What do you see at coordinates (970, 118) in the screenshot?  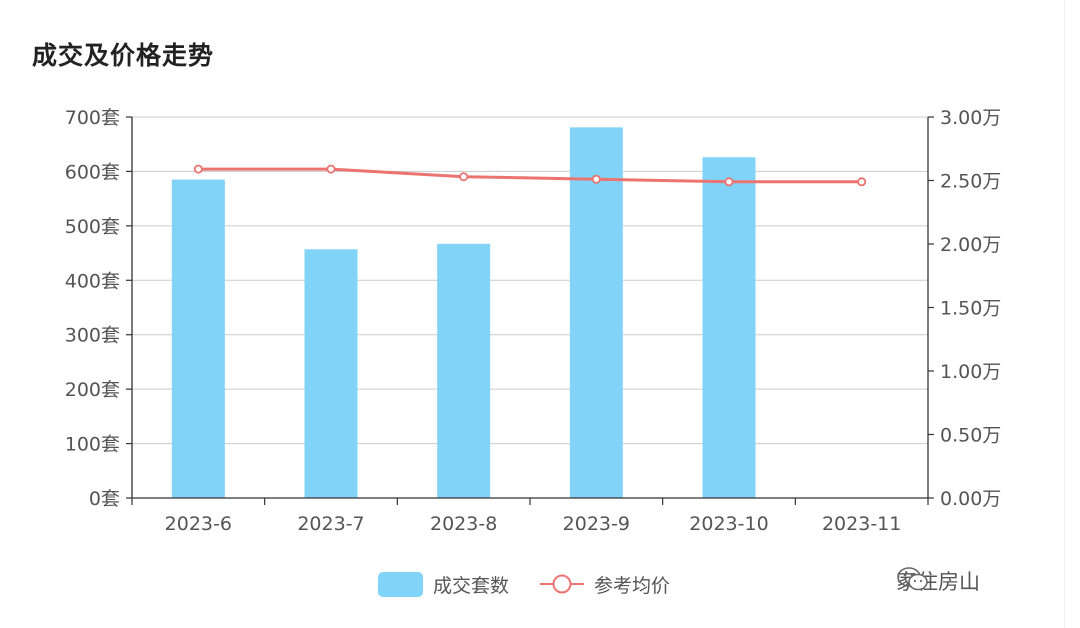 I see `y-right-tick-label: 3.00万` at bounding box center [970, 118].